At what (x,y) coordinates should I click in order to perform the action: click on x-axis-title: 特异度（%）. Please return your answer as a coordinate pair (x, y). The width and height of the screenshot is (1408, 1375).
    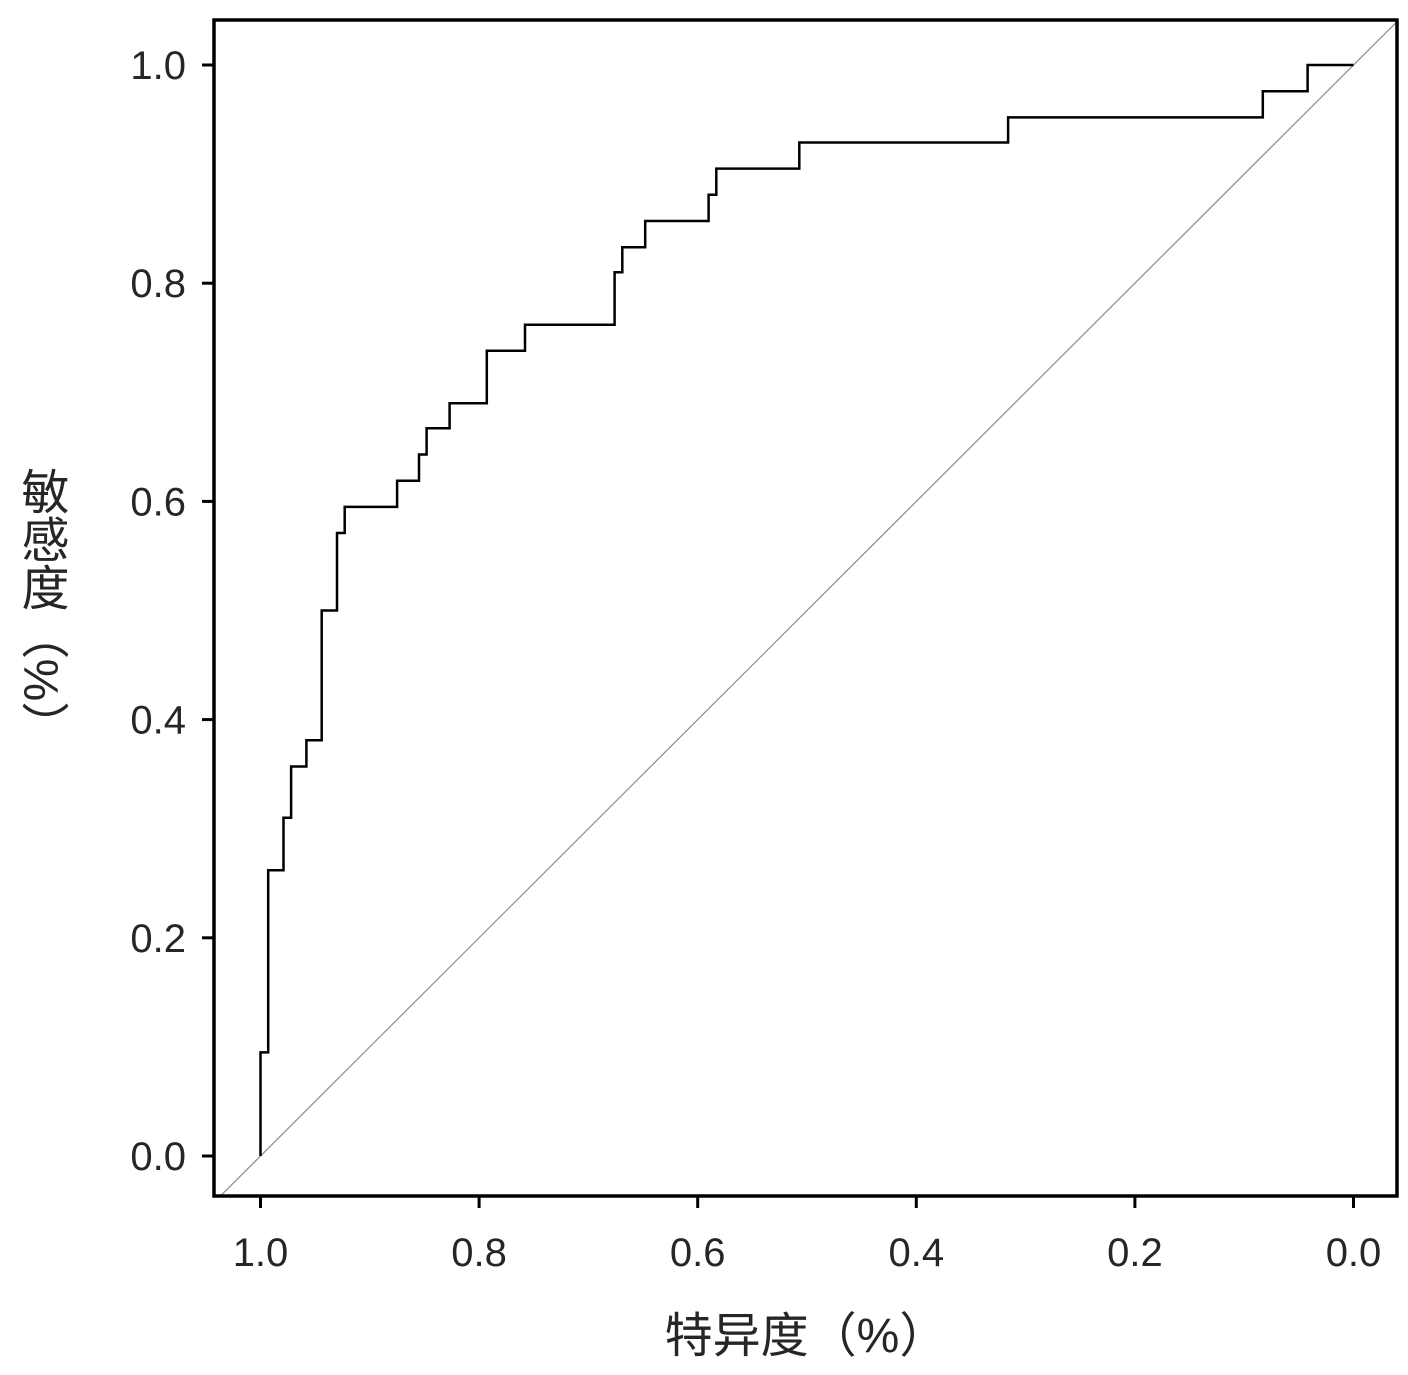
    Looking at the image, I should click on (806, 1336).